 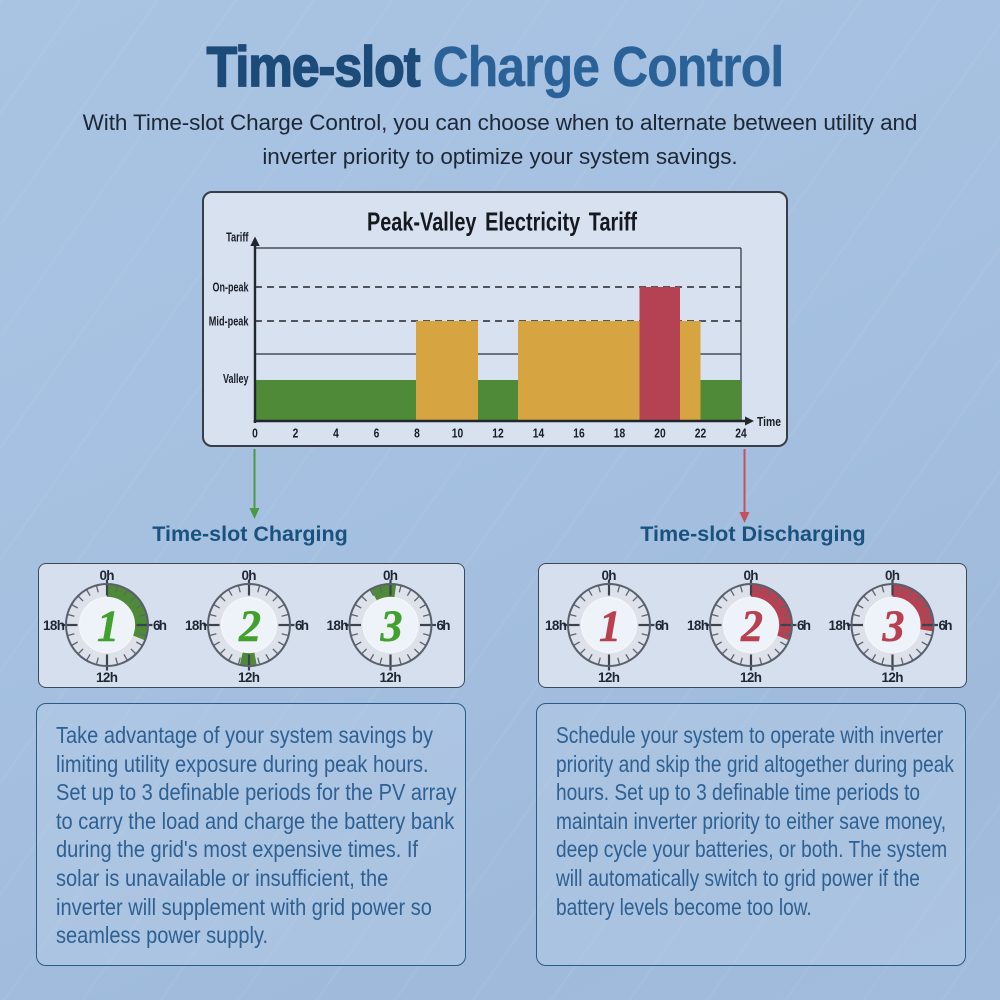 I want to click on svg-text: Time, so click(x=769, y=422).